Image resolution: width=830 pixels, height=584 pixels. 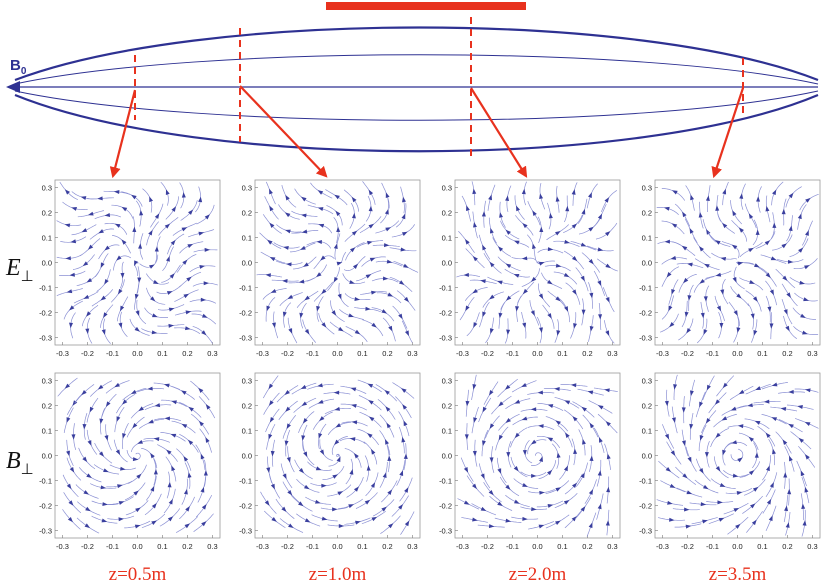 What do you see at coordinates (447, 431) in the screenshot?
I see `y-tick-label: 0.1` at bounding box center [447, 431].